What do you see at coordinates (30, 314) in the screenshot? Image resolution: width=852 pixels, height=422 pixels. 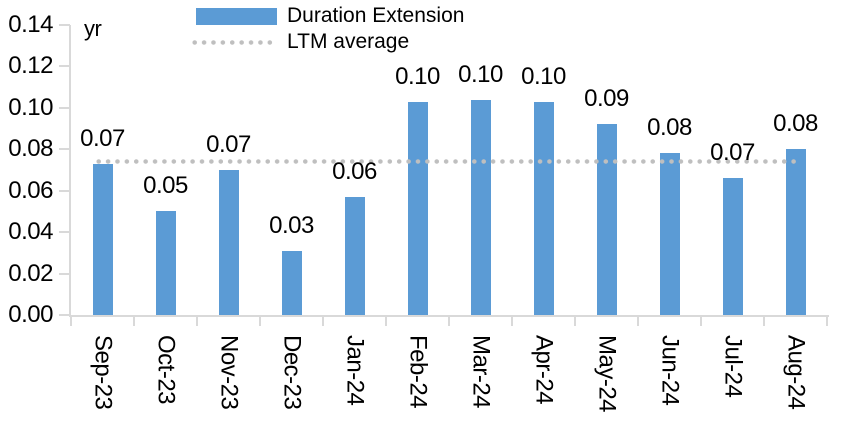 I see `y-axis-tick-label: 0.00` at bounding box center [30, 314].